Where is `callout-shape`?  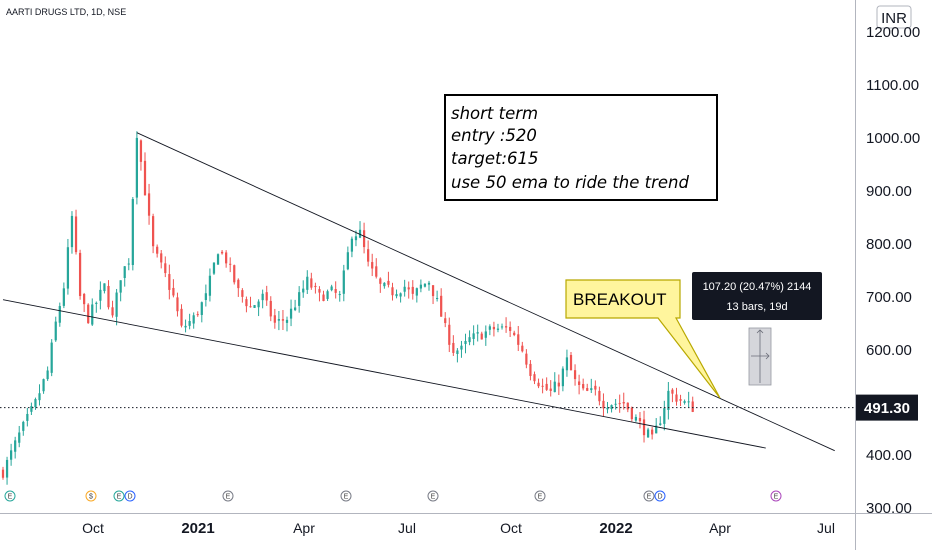 callout-shape is located at coordinates (643, 339).